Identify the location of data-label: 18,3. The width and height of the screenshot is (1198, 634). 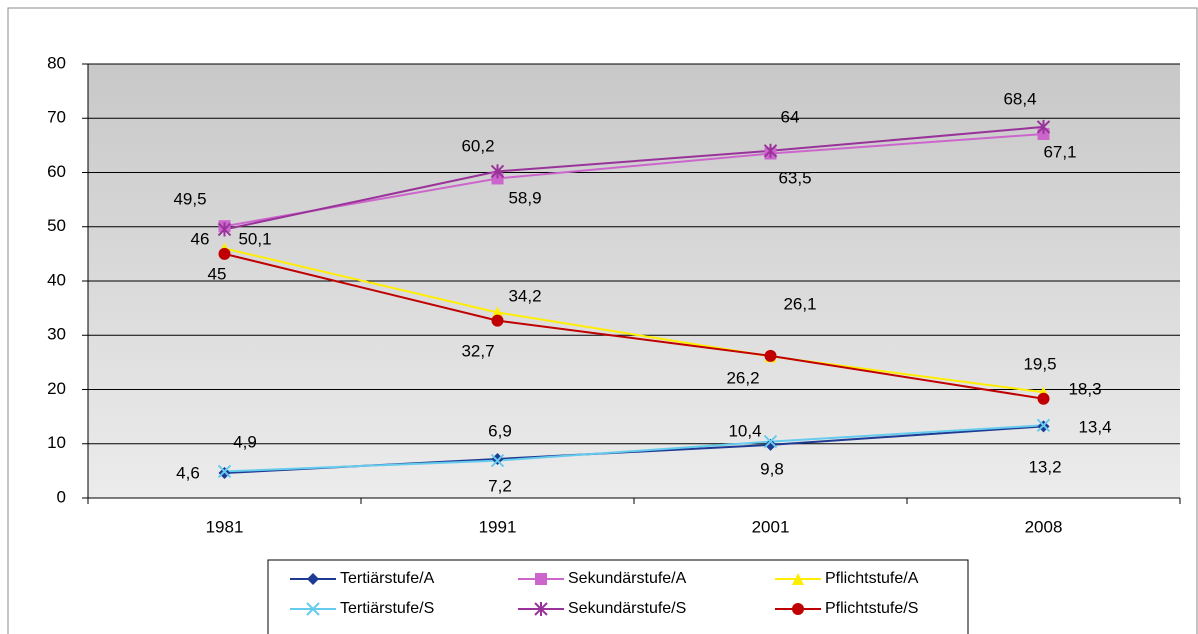
(1084, 388).